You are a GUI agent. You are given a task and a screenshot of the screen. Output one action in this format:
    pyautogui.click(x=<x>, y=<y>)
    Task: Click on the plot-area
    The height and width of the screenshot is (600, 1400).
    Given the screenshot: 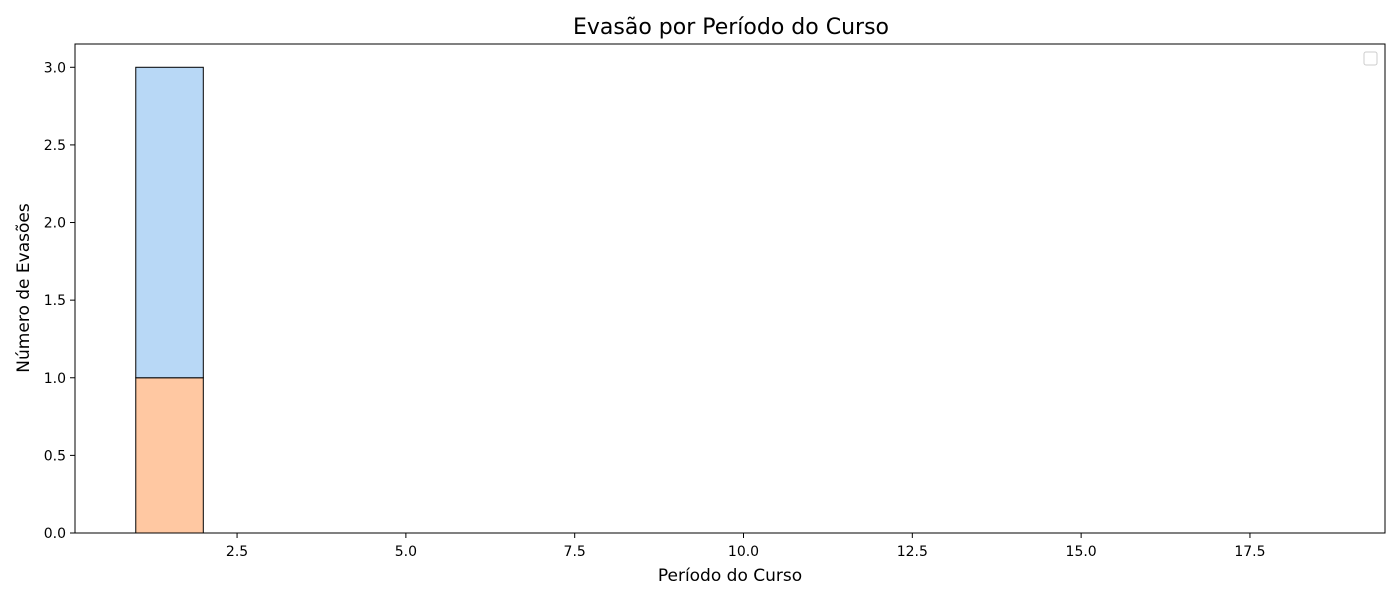 What is the action you would take?
    pyautogui.click(x=169, y=300)
    